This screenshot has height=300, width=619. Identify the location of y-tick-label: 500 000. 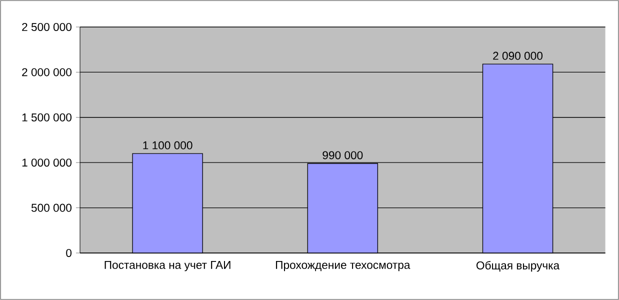
(51, 208).